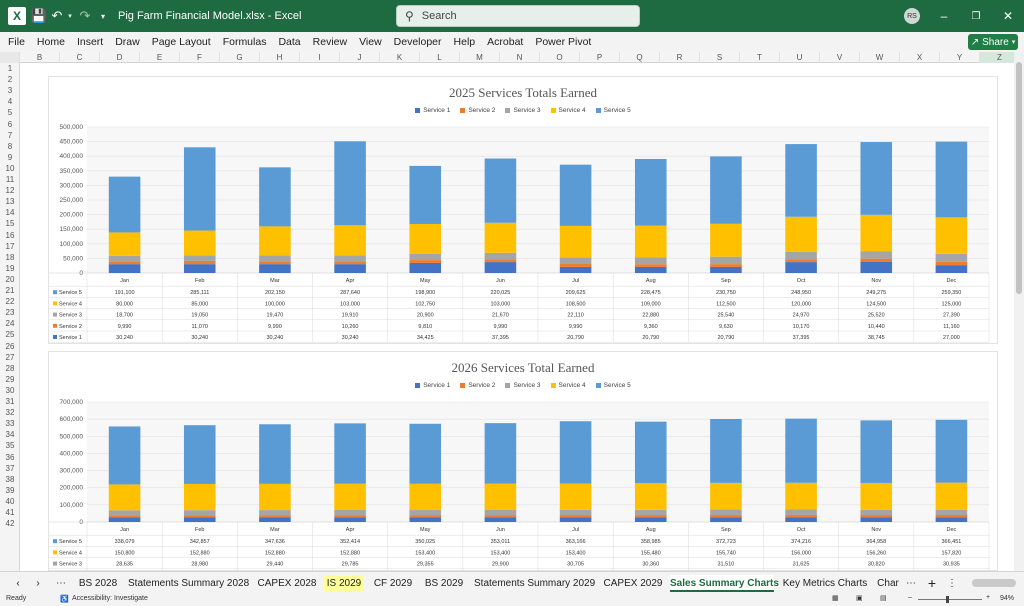  I want to click on column-header-y: Y, so click(960, 57).